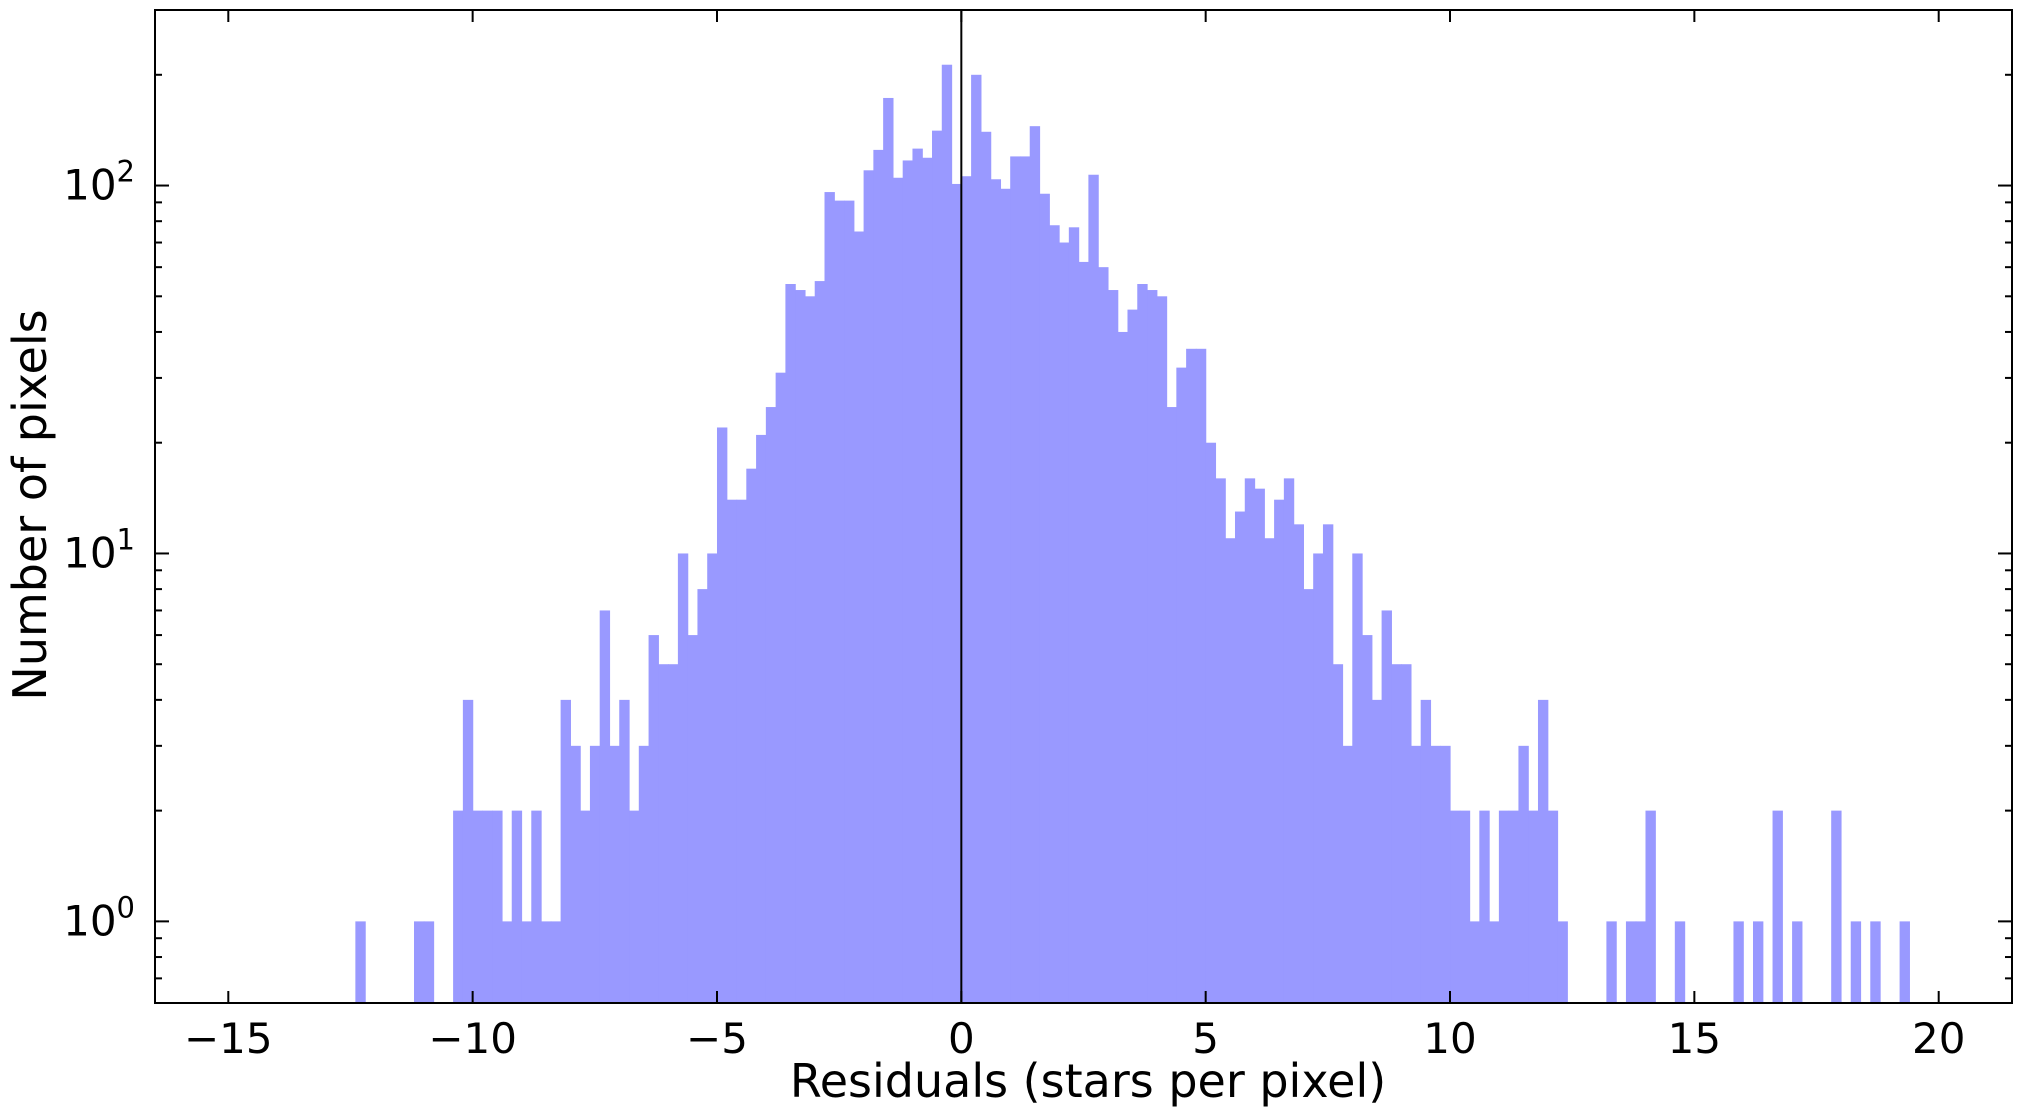  Describe the element at coordinates (1694, 1038) in the screenshot. I see `x-tick-label: 15` at that location.